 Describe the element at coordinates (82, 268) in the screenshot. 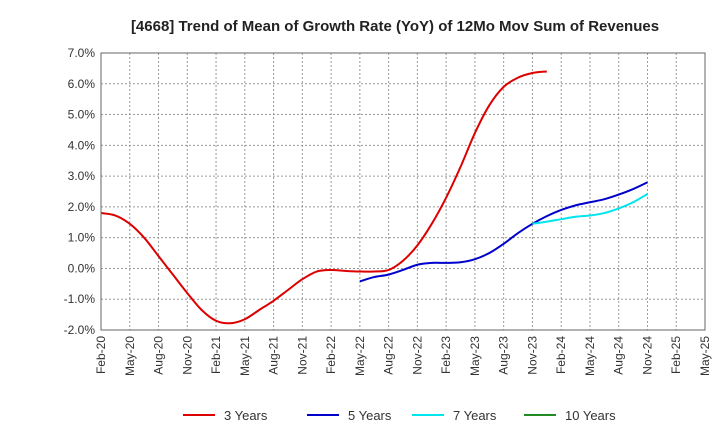

I see `y-tick-label: 0.0%` at that location.